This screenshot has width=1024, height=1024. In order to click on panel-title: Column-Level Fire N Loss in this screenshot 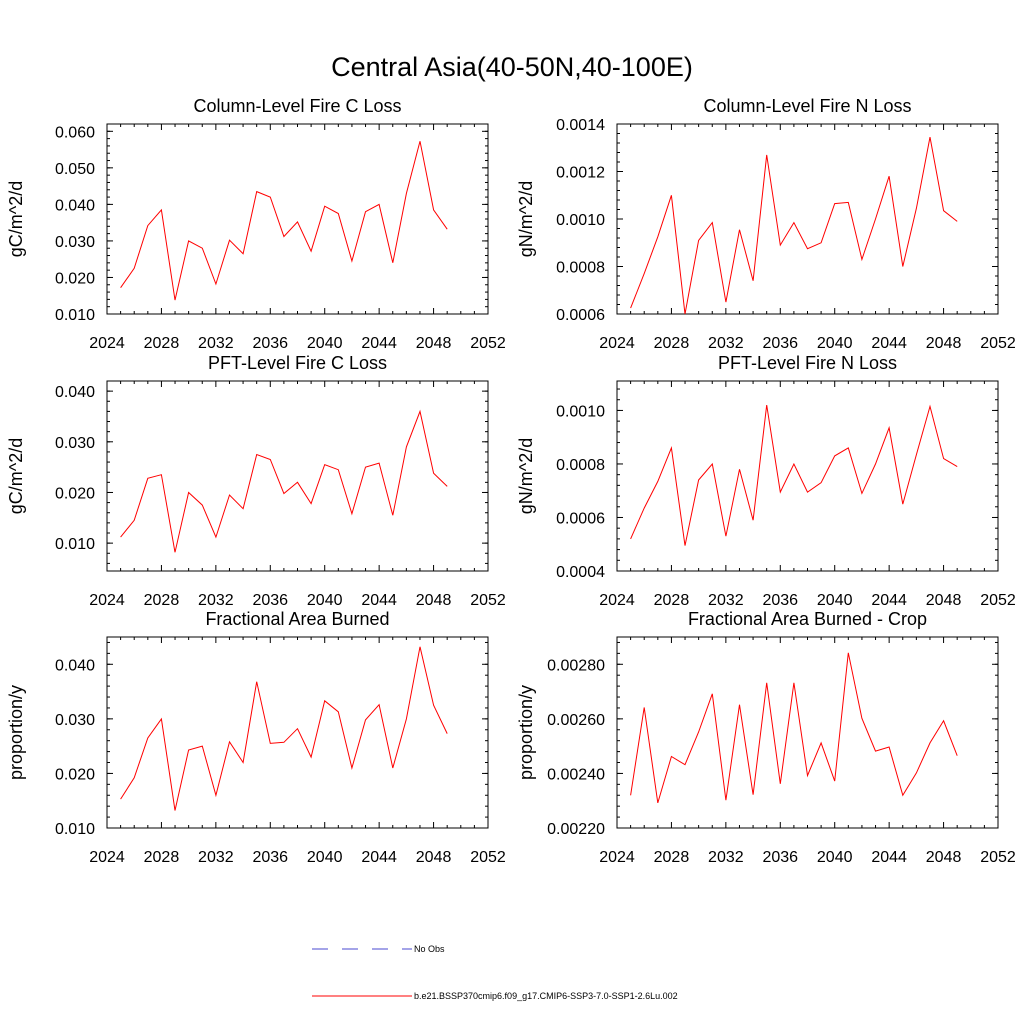, I will do `click(807, 106)`.